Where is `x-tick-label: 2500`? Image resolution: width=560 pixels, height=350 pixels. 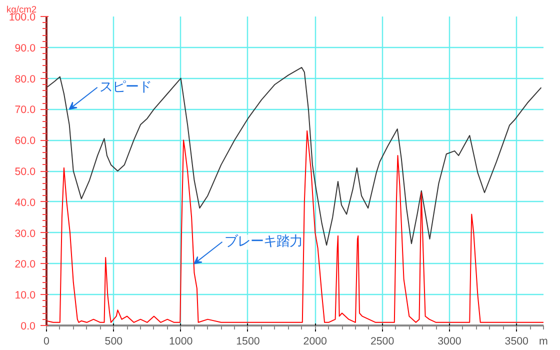 x-tick-label: 2500 is located at coordinates (382, 342).